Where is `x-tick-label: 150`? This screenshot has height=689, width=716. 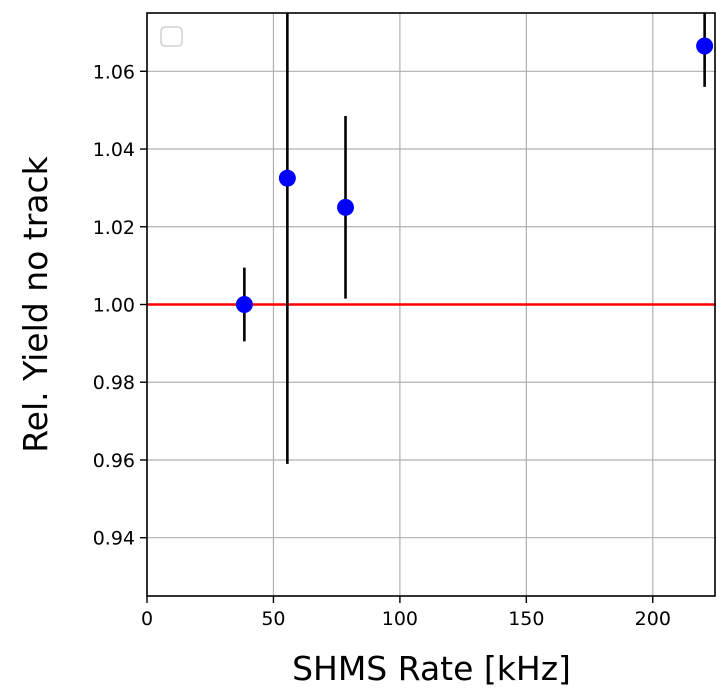
x-tick-label: 150 is located at coordinates (526, 619).